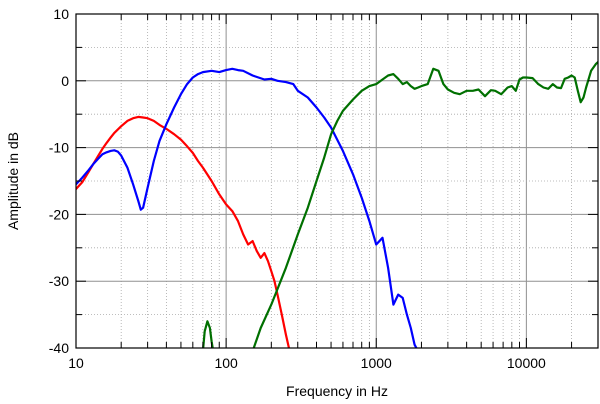 The height and width of the screenshot is (404, 600). What do you see at coordinates (376, 363) in the screenshot?
I see `x-tick-label: 1000` at bounding box center [376, 363].